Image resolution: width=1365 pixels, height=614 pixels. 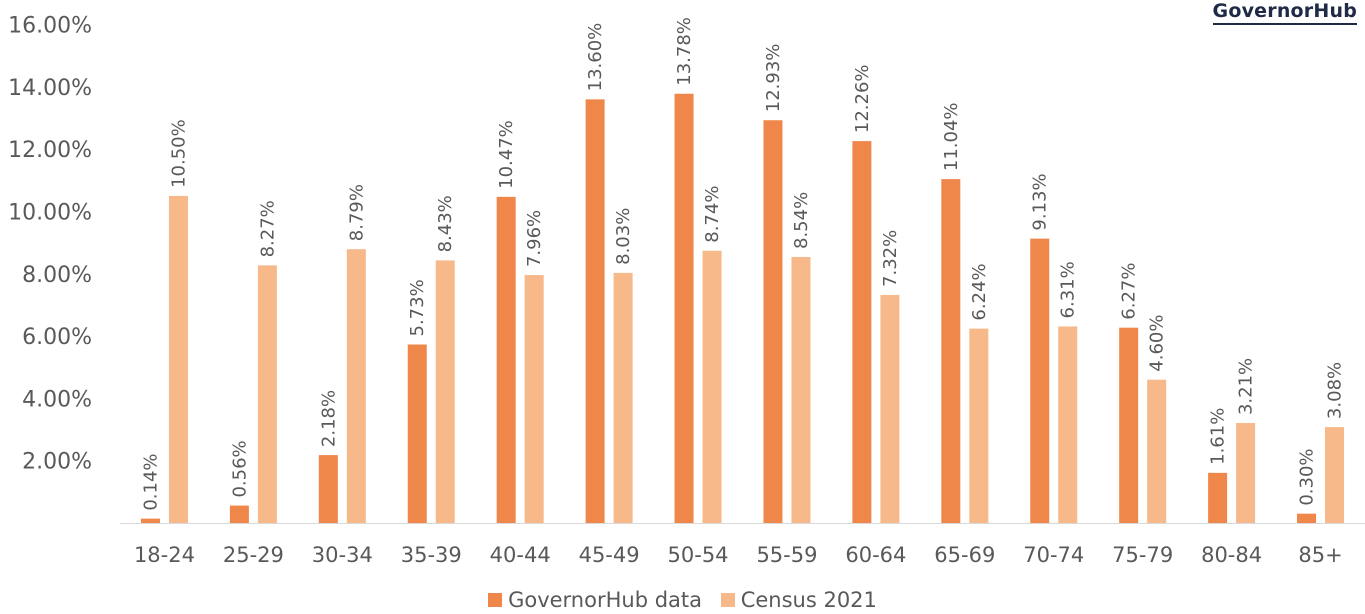 I want to click on y-tick-label: 2.00%, so click(x=57, y=462).